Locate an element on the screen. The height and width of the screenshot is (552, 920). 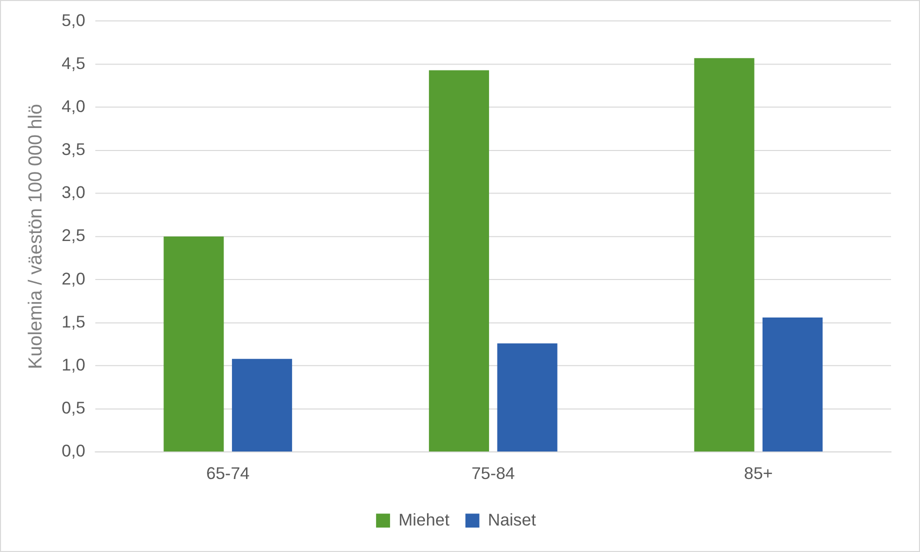
y-tick-label: 3,5 is located at coordinates (74, 150).